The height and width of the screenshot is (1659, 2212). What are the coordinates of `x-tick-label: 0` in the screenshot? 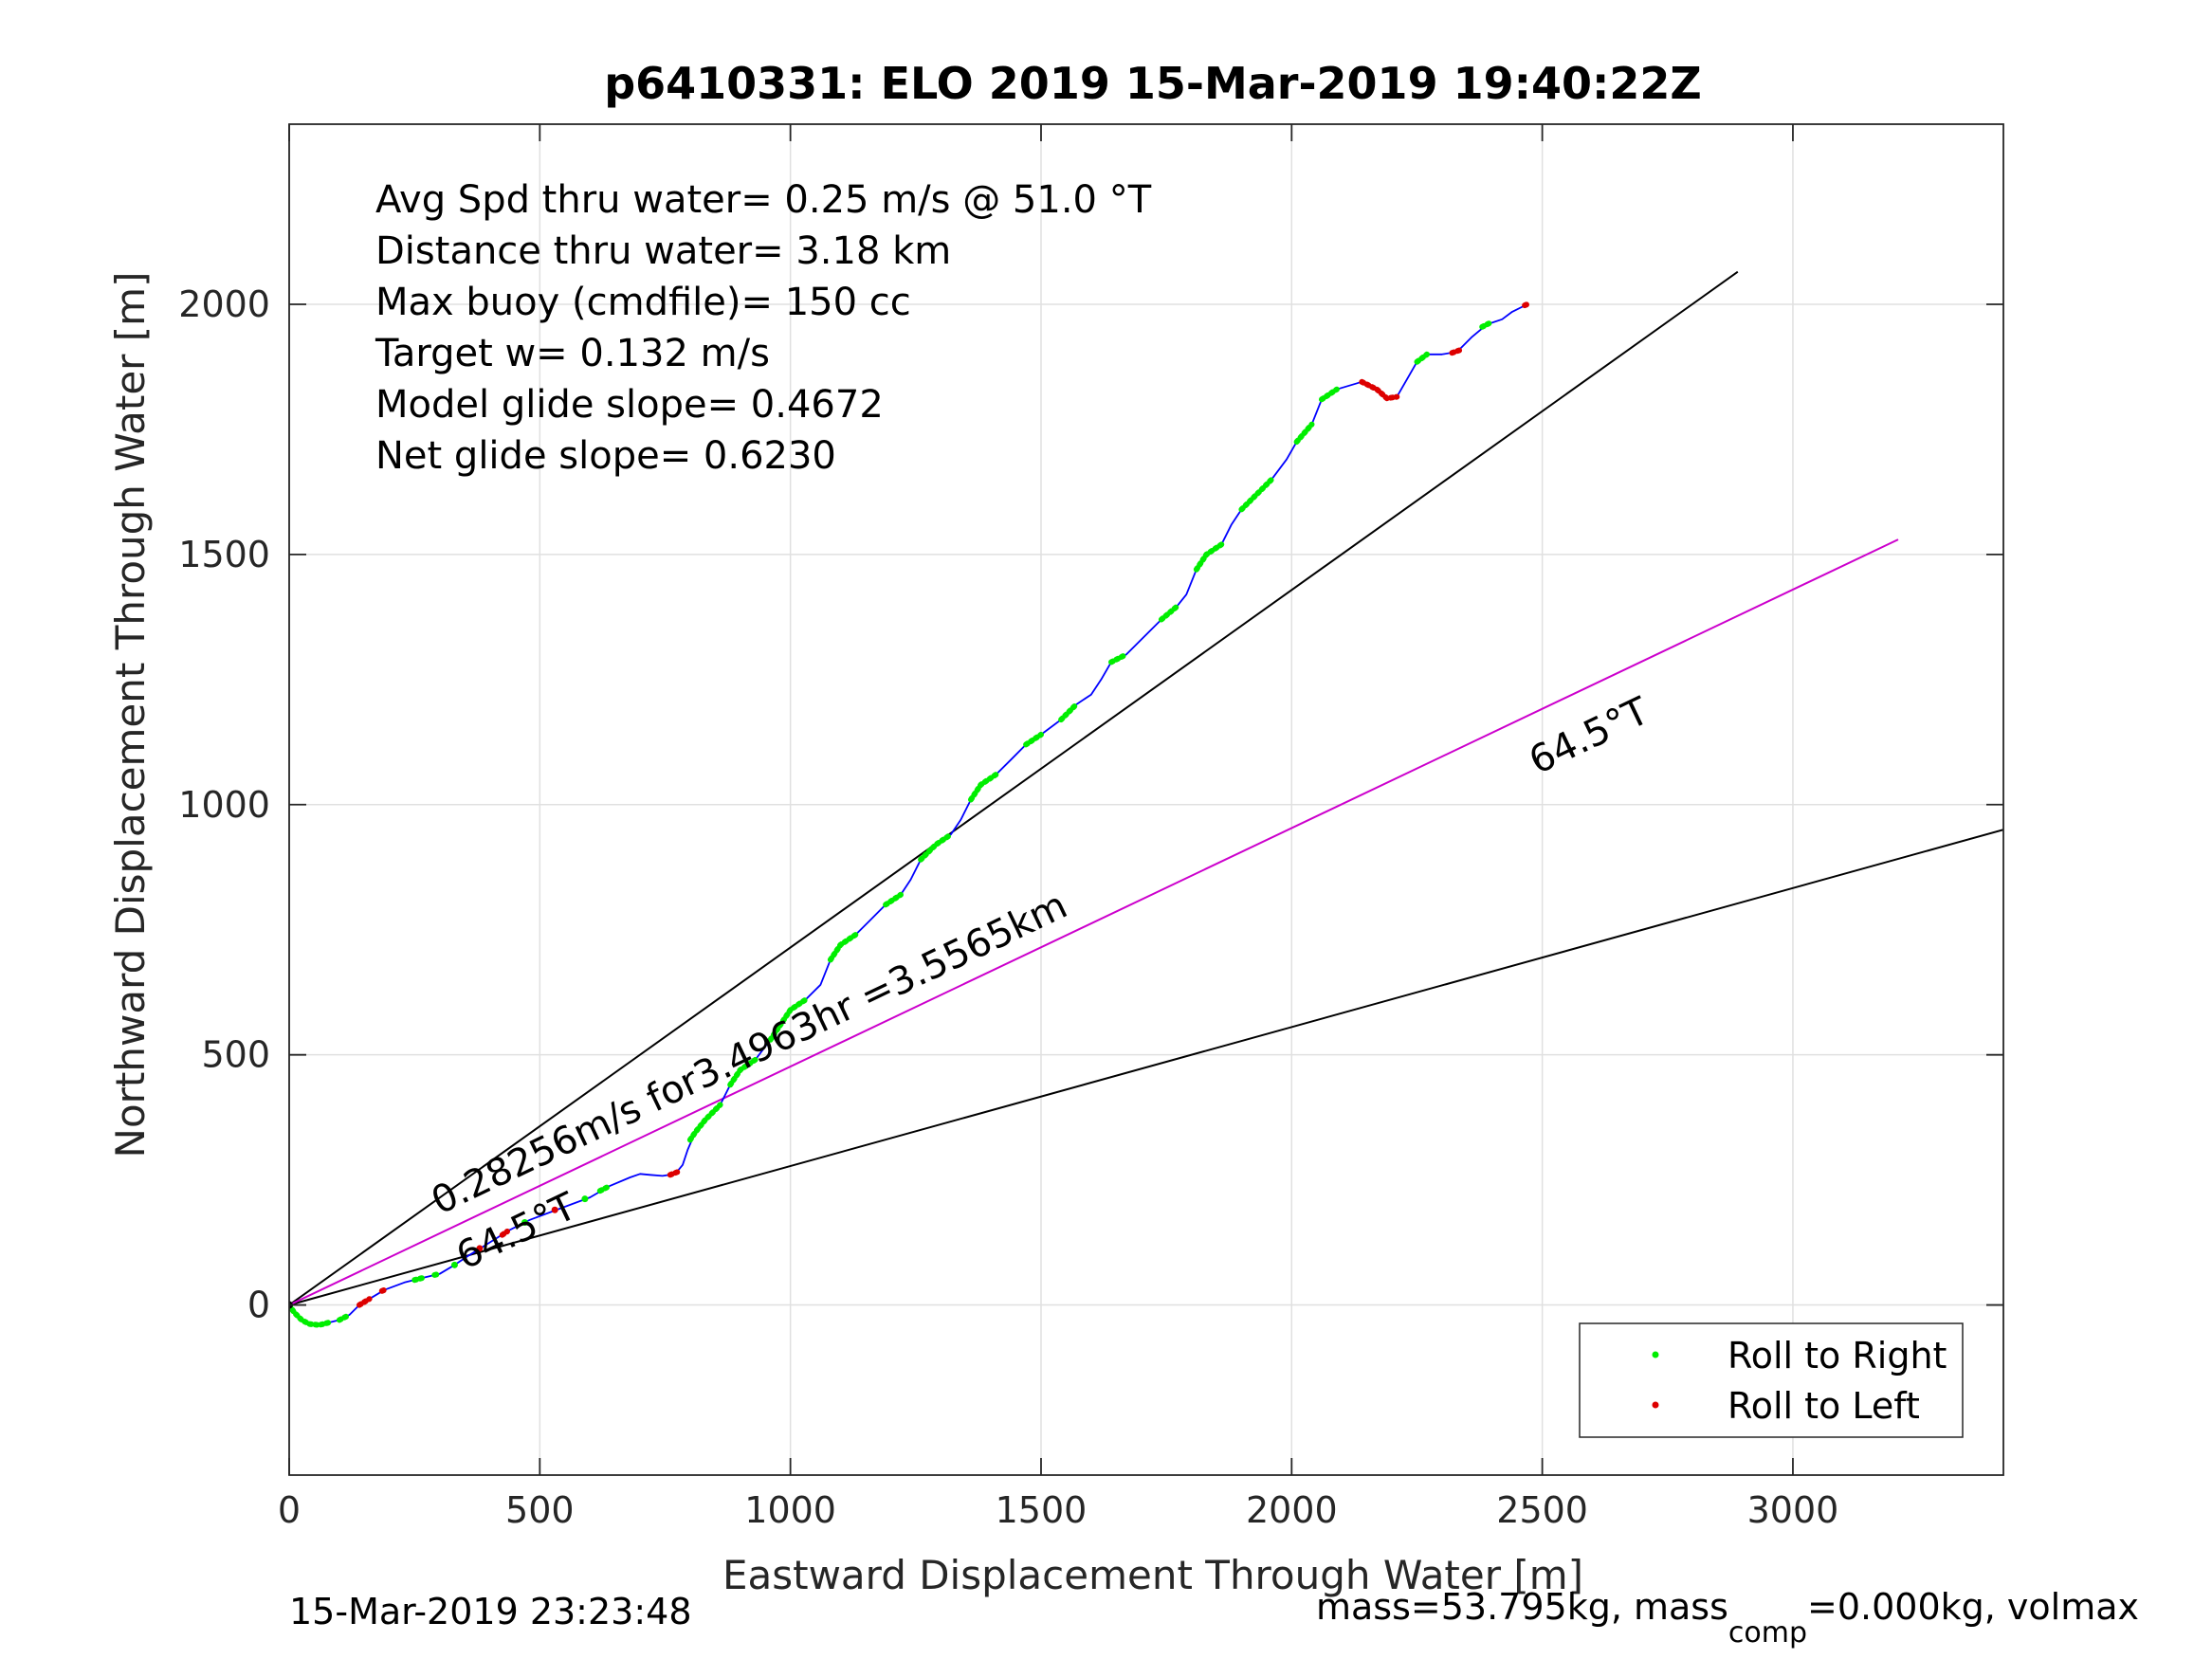 It's located at (289, 1510).